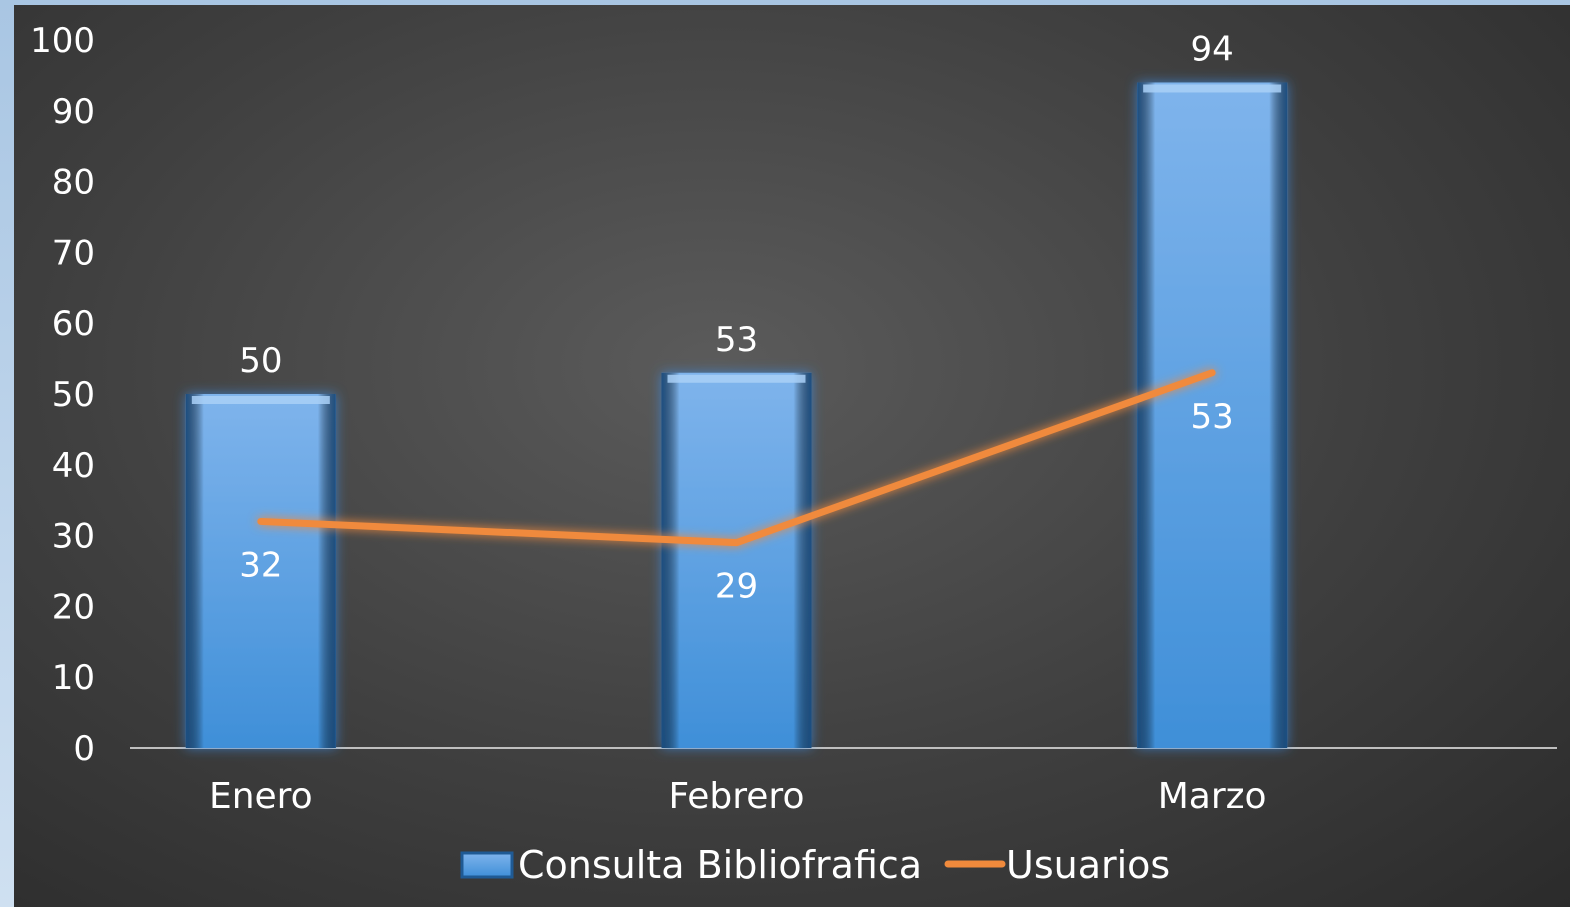 The image size is (1570, 907). I want to click on line-series, so click(736, 458).